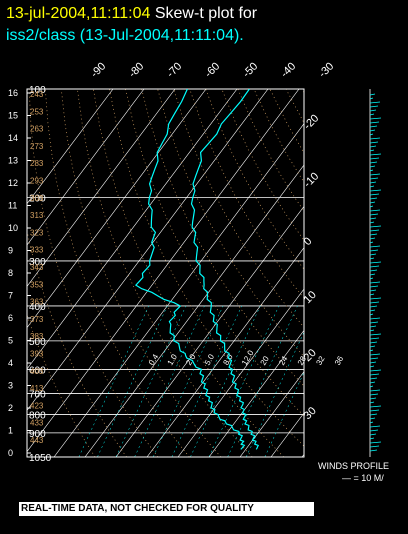 This screenshot has width=408, height=534. What do you see at coordinates (37, 198) in the screenshot?
I see `pressure-label: 200` at bounding box center [37, 198].